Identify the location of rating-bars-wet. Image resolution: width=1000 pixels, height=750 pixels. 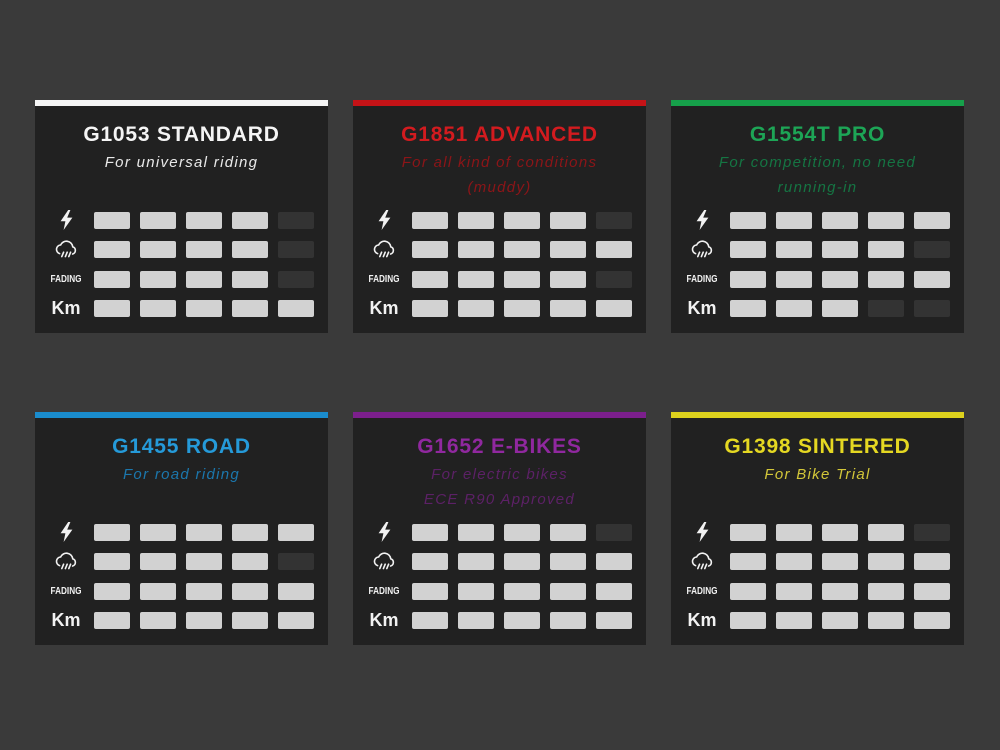
(204, 561).